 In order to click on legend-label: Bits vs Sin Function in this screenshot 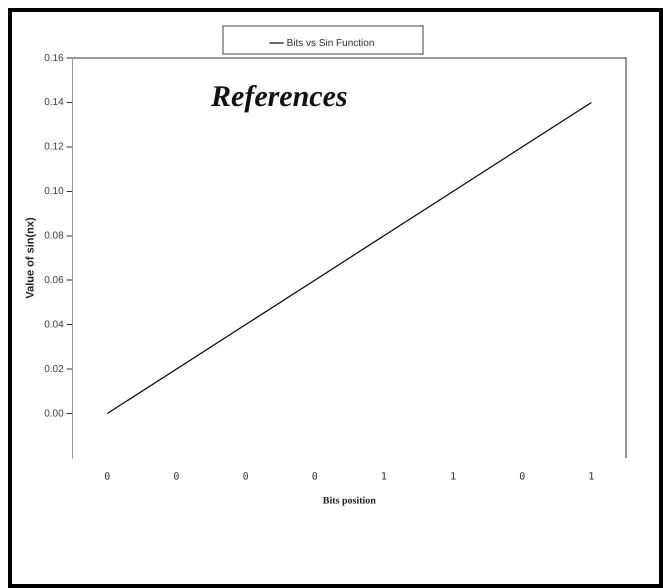, I will do `click(330, 43)`.